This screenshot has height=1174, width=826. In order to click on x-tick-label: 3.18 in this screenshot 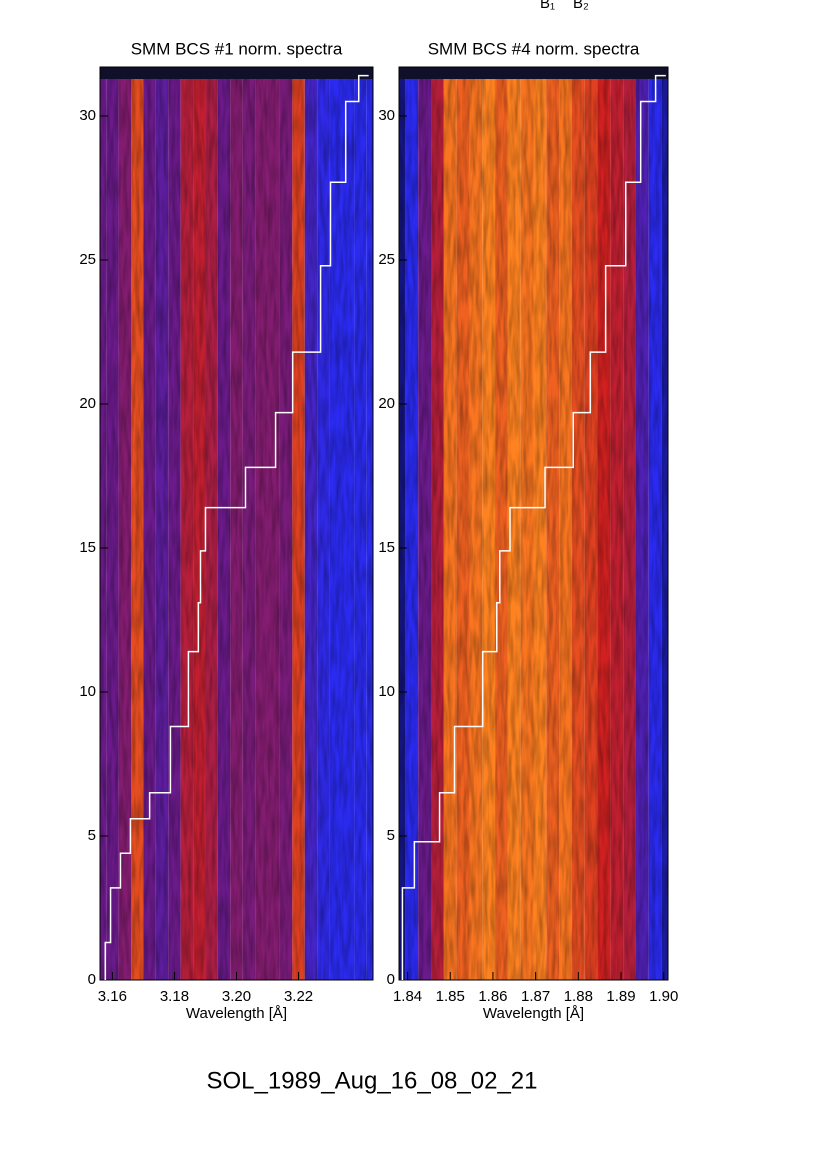, I will do `click(174, 996)`.